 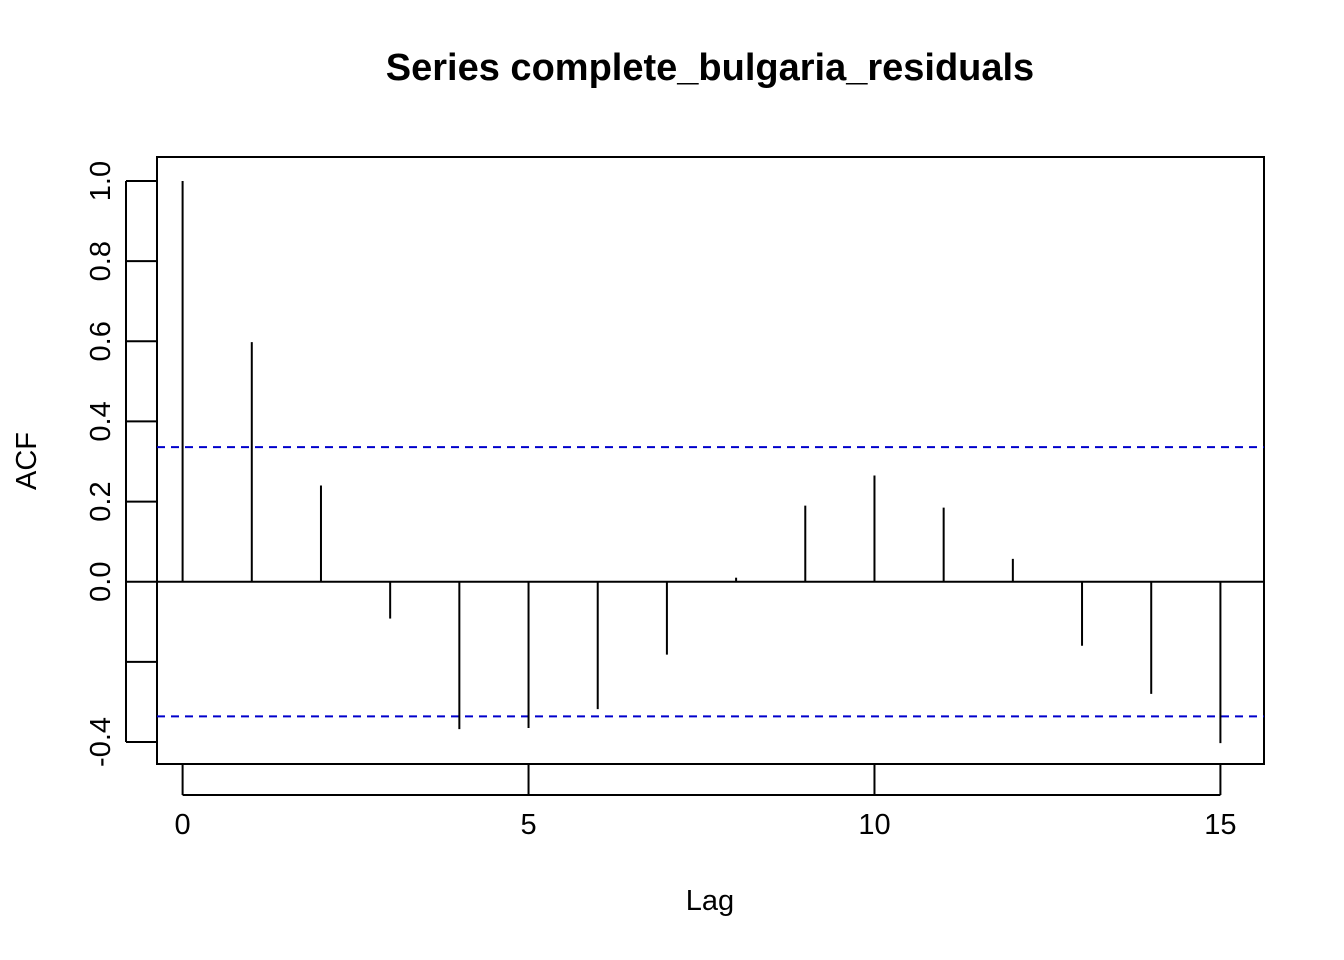 I want to click on y-tick-label-1.0: 1.0, so click(x=101, y=181).